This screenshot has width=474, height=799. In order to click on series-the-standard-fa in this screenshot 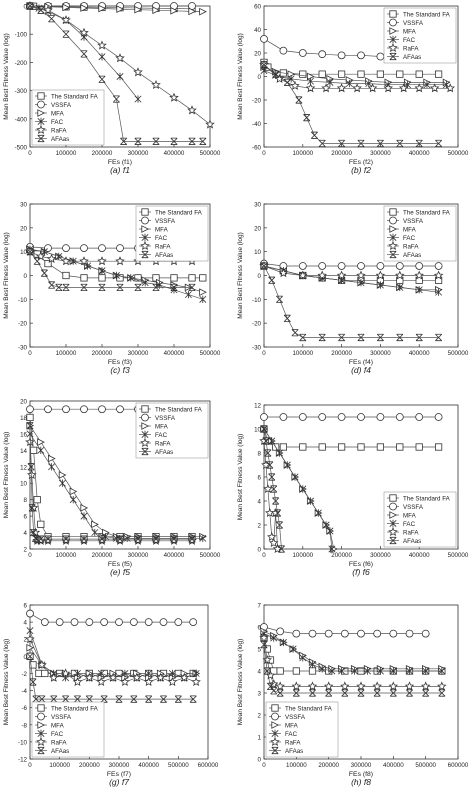, I will do `click(351, 438)`.